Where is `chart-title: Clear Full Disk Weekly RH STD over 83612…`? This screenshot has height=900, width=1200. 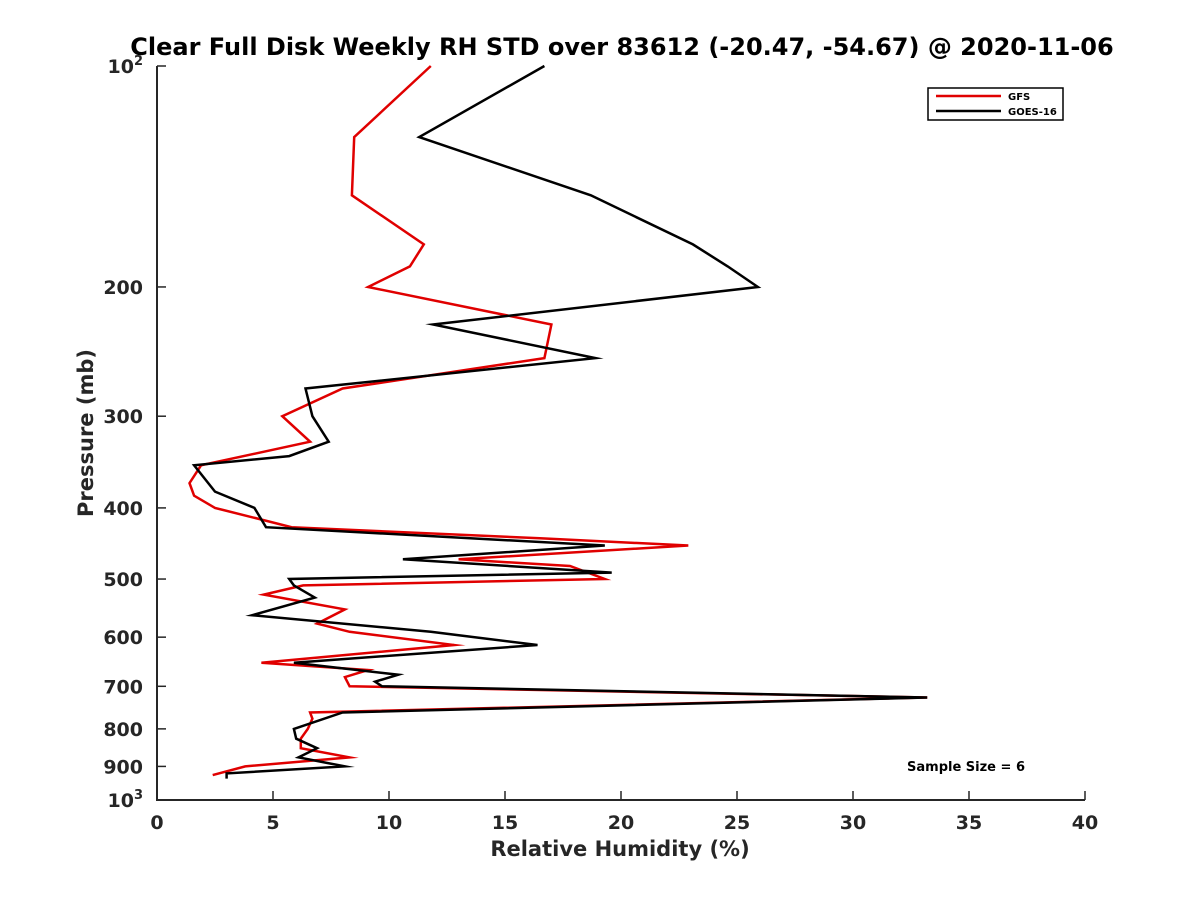
chart-title: Clear Full Disk Weekly RH STD over 83612… is located at coordinates (621, 47).